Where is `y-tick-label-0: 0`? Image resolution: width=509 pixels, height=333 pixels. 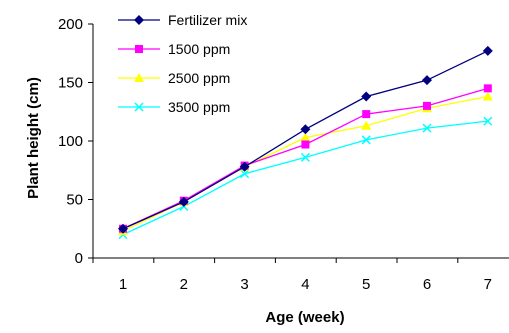 y-tick-label-0: 0 is located at coordinates (79, 258).